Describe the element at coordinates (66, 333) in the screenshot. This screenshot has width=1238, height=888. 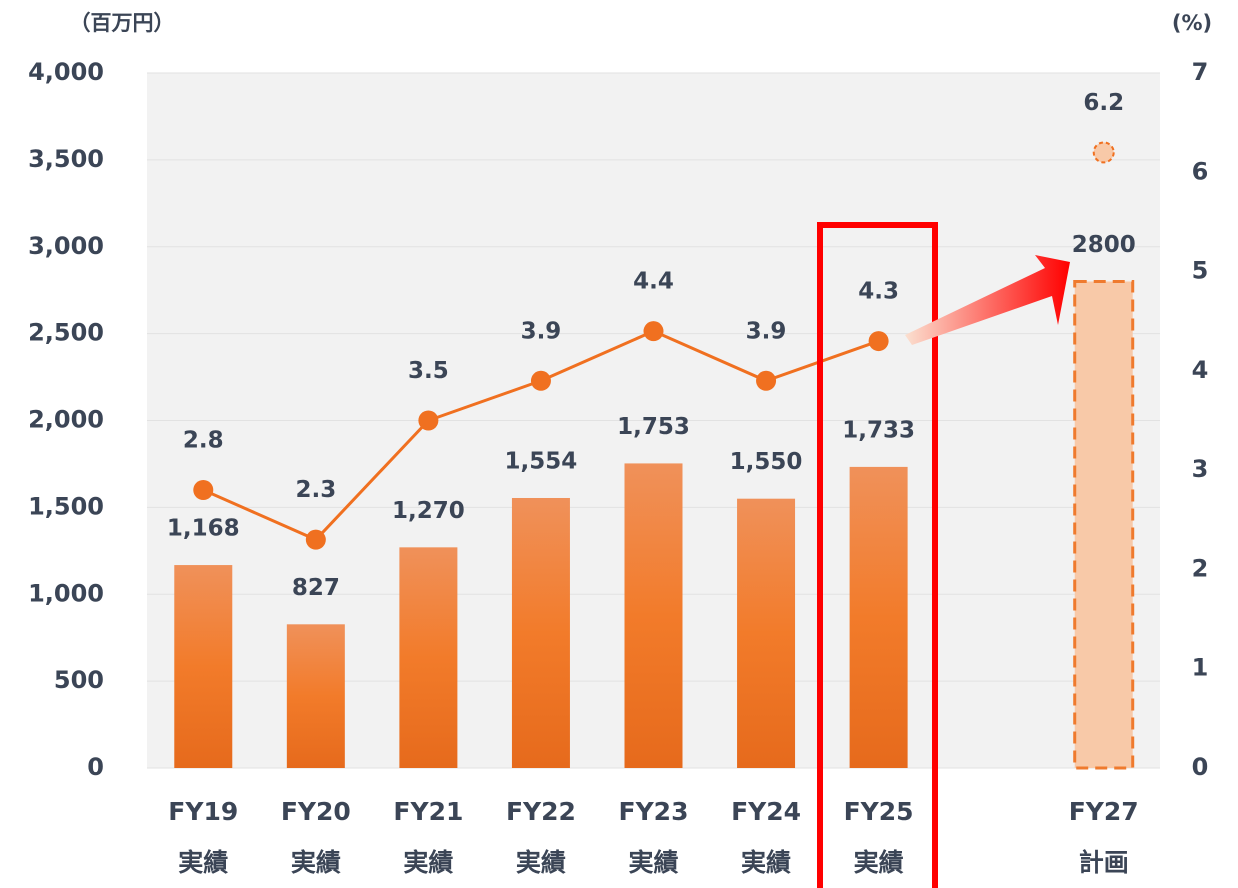
I see `y-tick-label: 2,500` at that location.